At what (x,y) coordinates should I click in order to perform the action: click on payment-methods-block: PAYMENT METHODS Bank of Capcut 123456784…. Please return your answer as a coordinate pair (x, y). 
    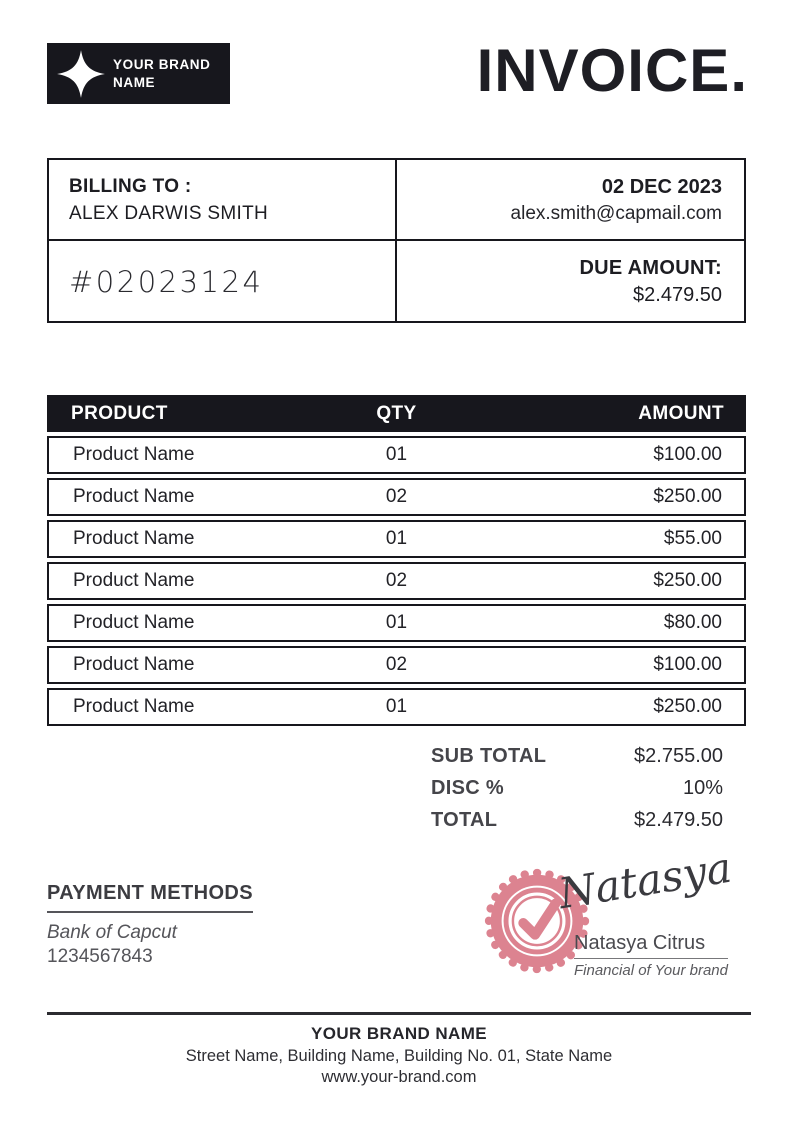
    Looking at the image, I should click on (167, 937).